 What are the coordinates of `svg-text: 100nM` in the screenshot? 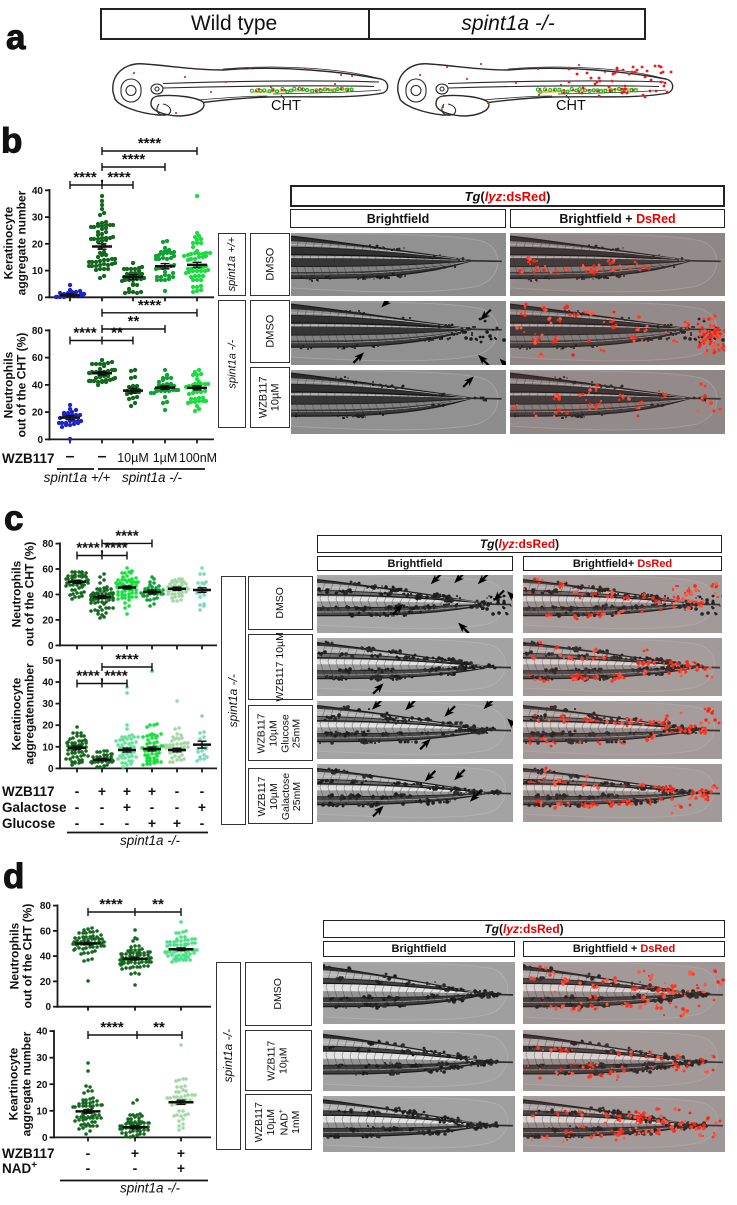 It's located at (198, 458).